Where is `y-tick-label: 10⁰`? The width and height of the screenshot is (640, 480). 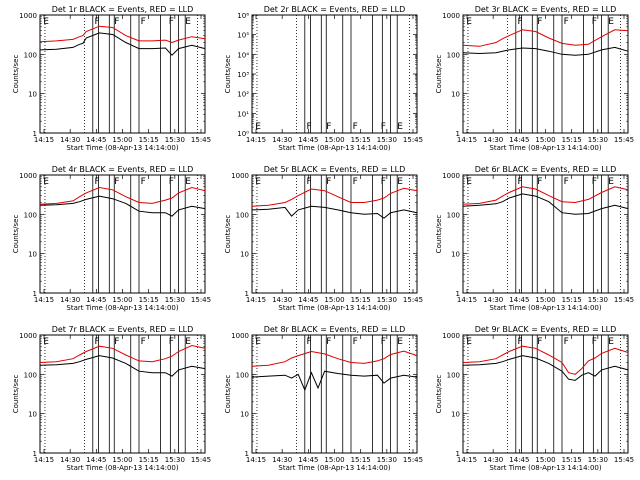
y-tick-label: 10⁰ is located at coordinates (243, 134).